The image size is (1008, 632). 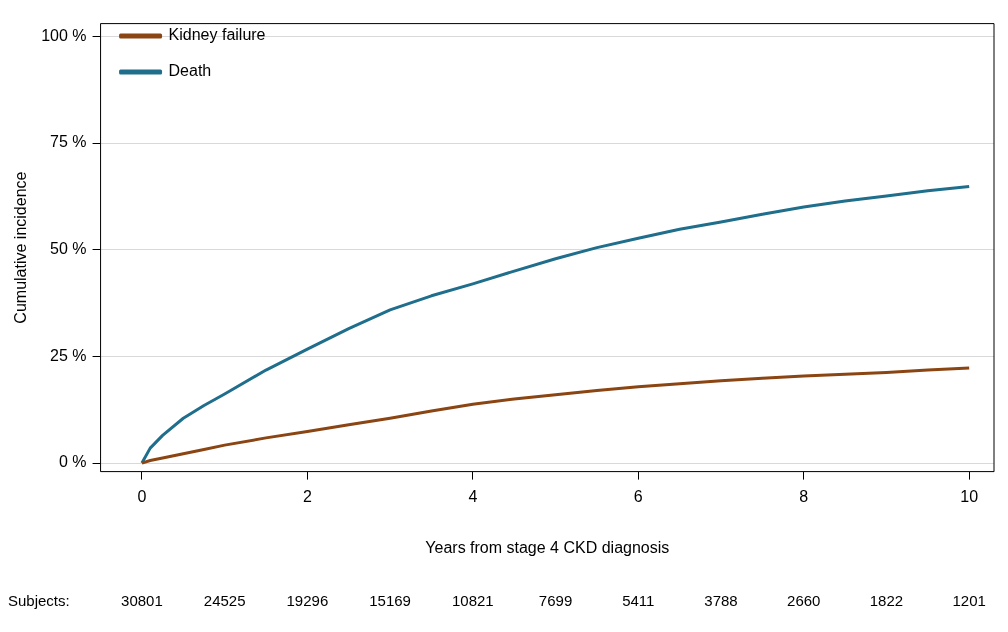 What do you see at coordinates (190, 71) in the screenshot?
I see `legend-label: Death` at bounding box center [190, 71].